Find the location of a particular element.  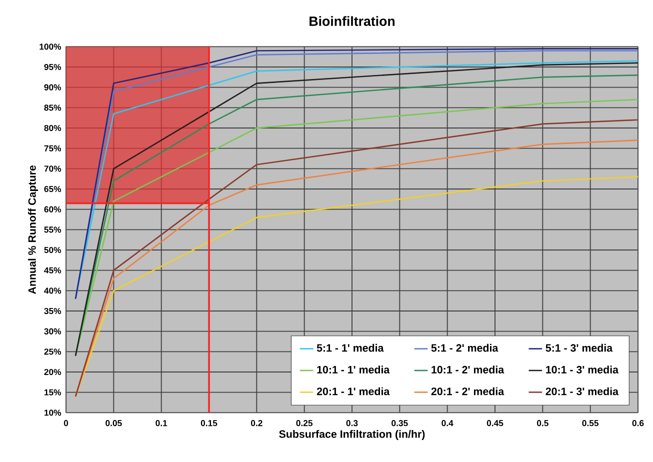

y-tick-label: 30% is located at coordinates (53, 331).